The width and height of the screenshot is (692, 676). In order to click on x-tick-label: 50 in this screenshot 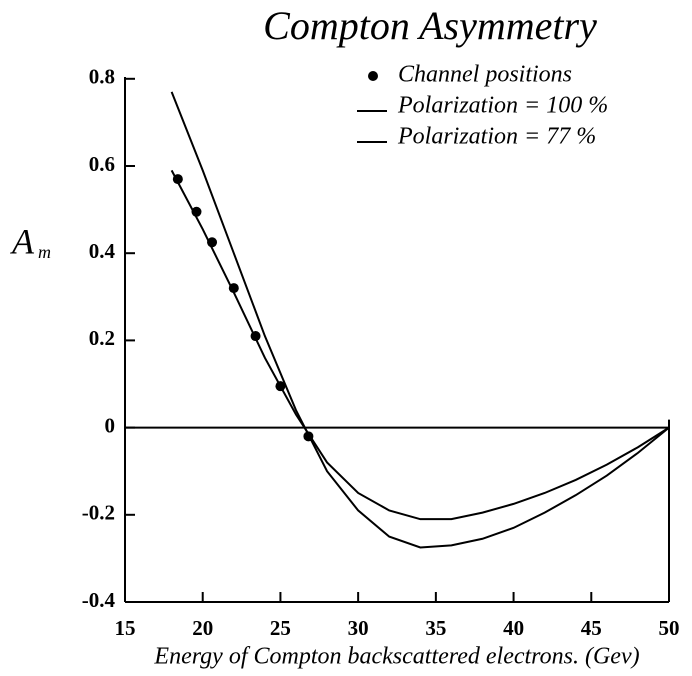, I will do `click(669, 628)`.